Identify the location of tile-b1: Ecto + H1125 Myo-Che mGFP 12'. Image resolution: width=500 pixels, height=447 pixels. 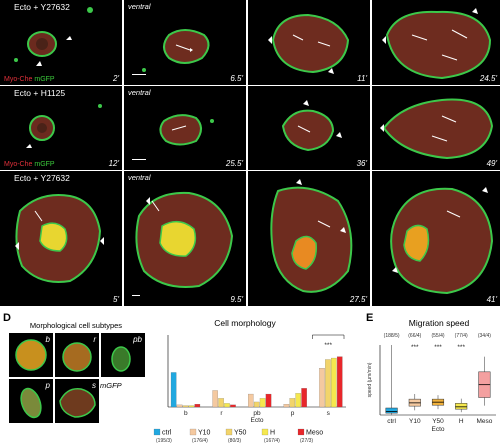
(61, 128).